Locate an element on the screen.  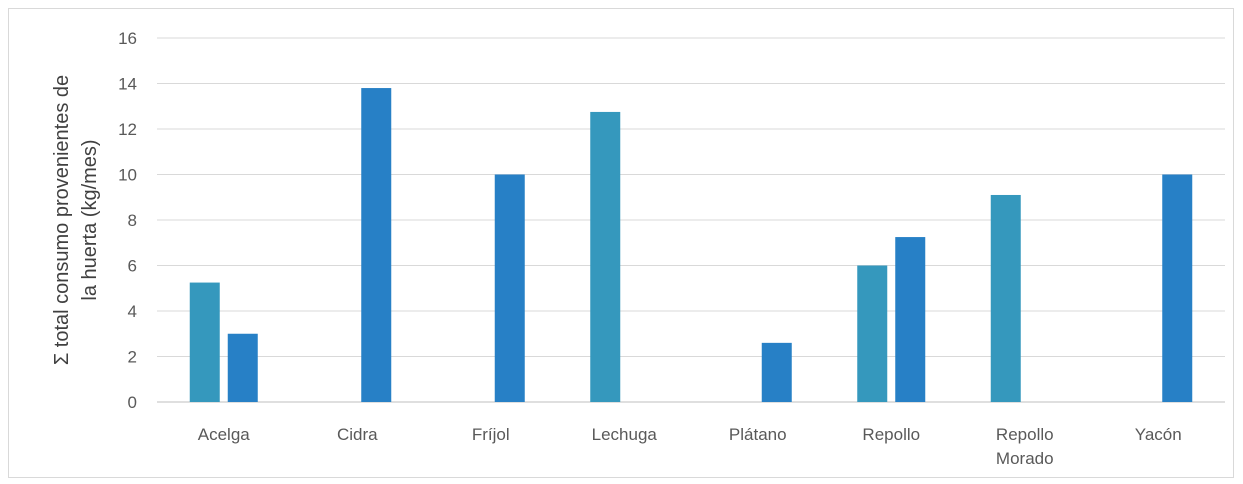
y-tick-label: 16 is located at coordinates (127, 38).